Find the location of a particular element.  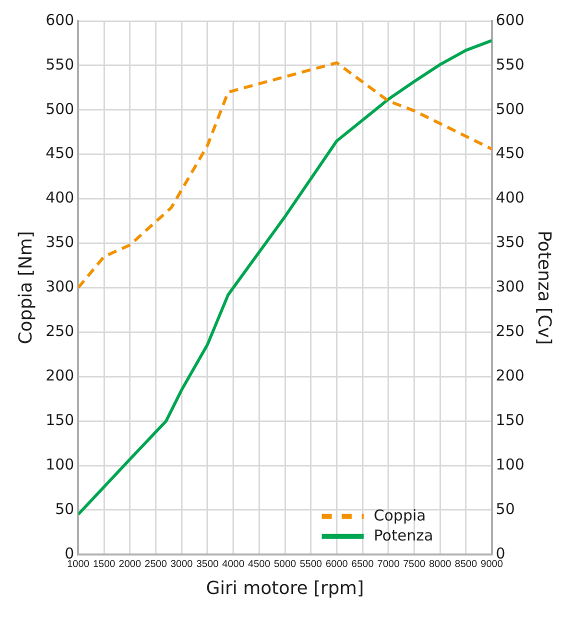

x-tick-label: 8000 is located at coordinates (440, 564).